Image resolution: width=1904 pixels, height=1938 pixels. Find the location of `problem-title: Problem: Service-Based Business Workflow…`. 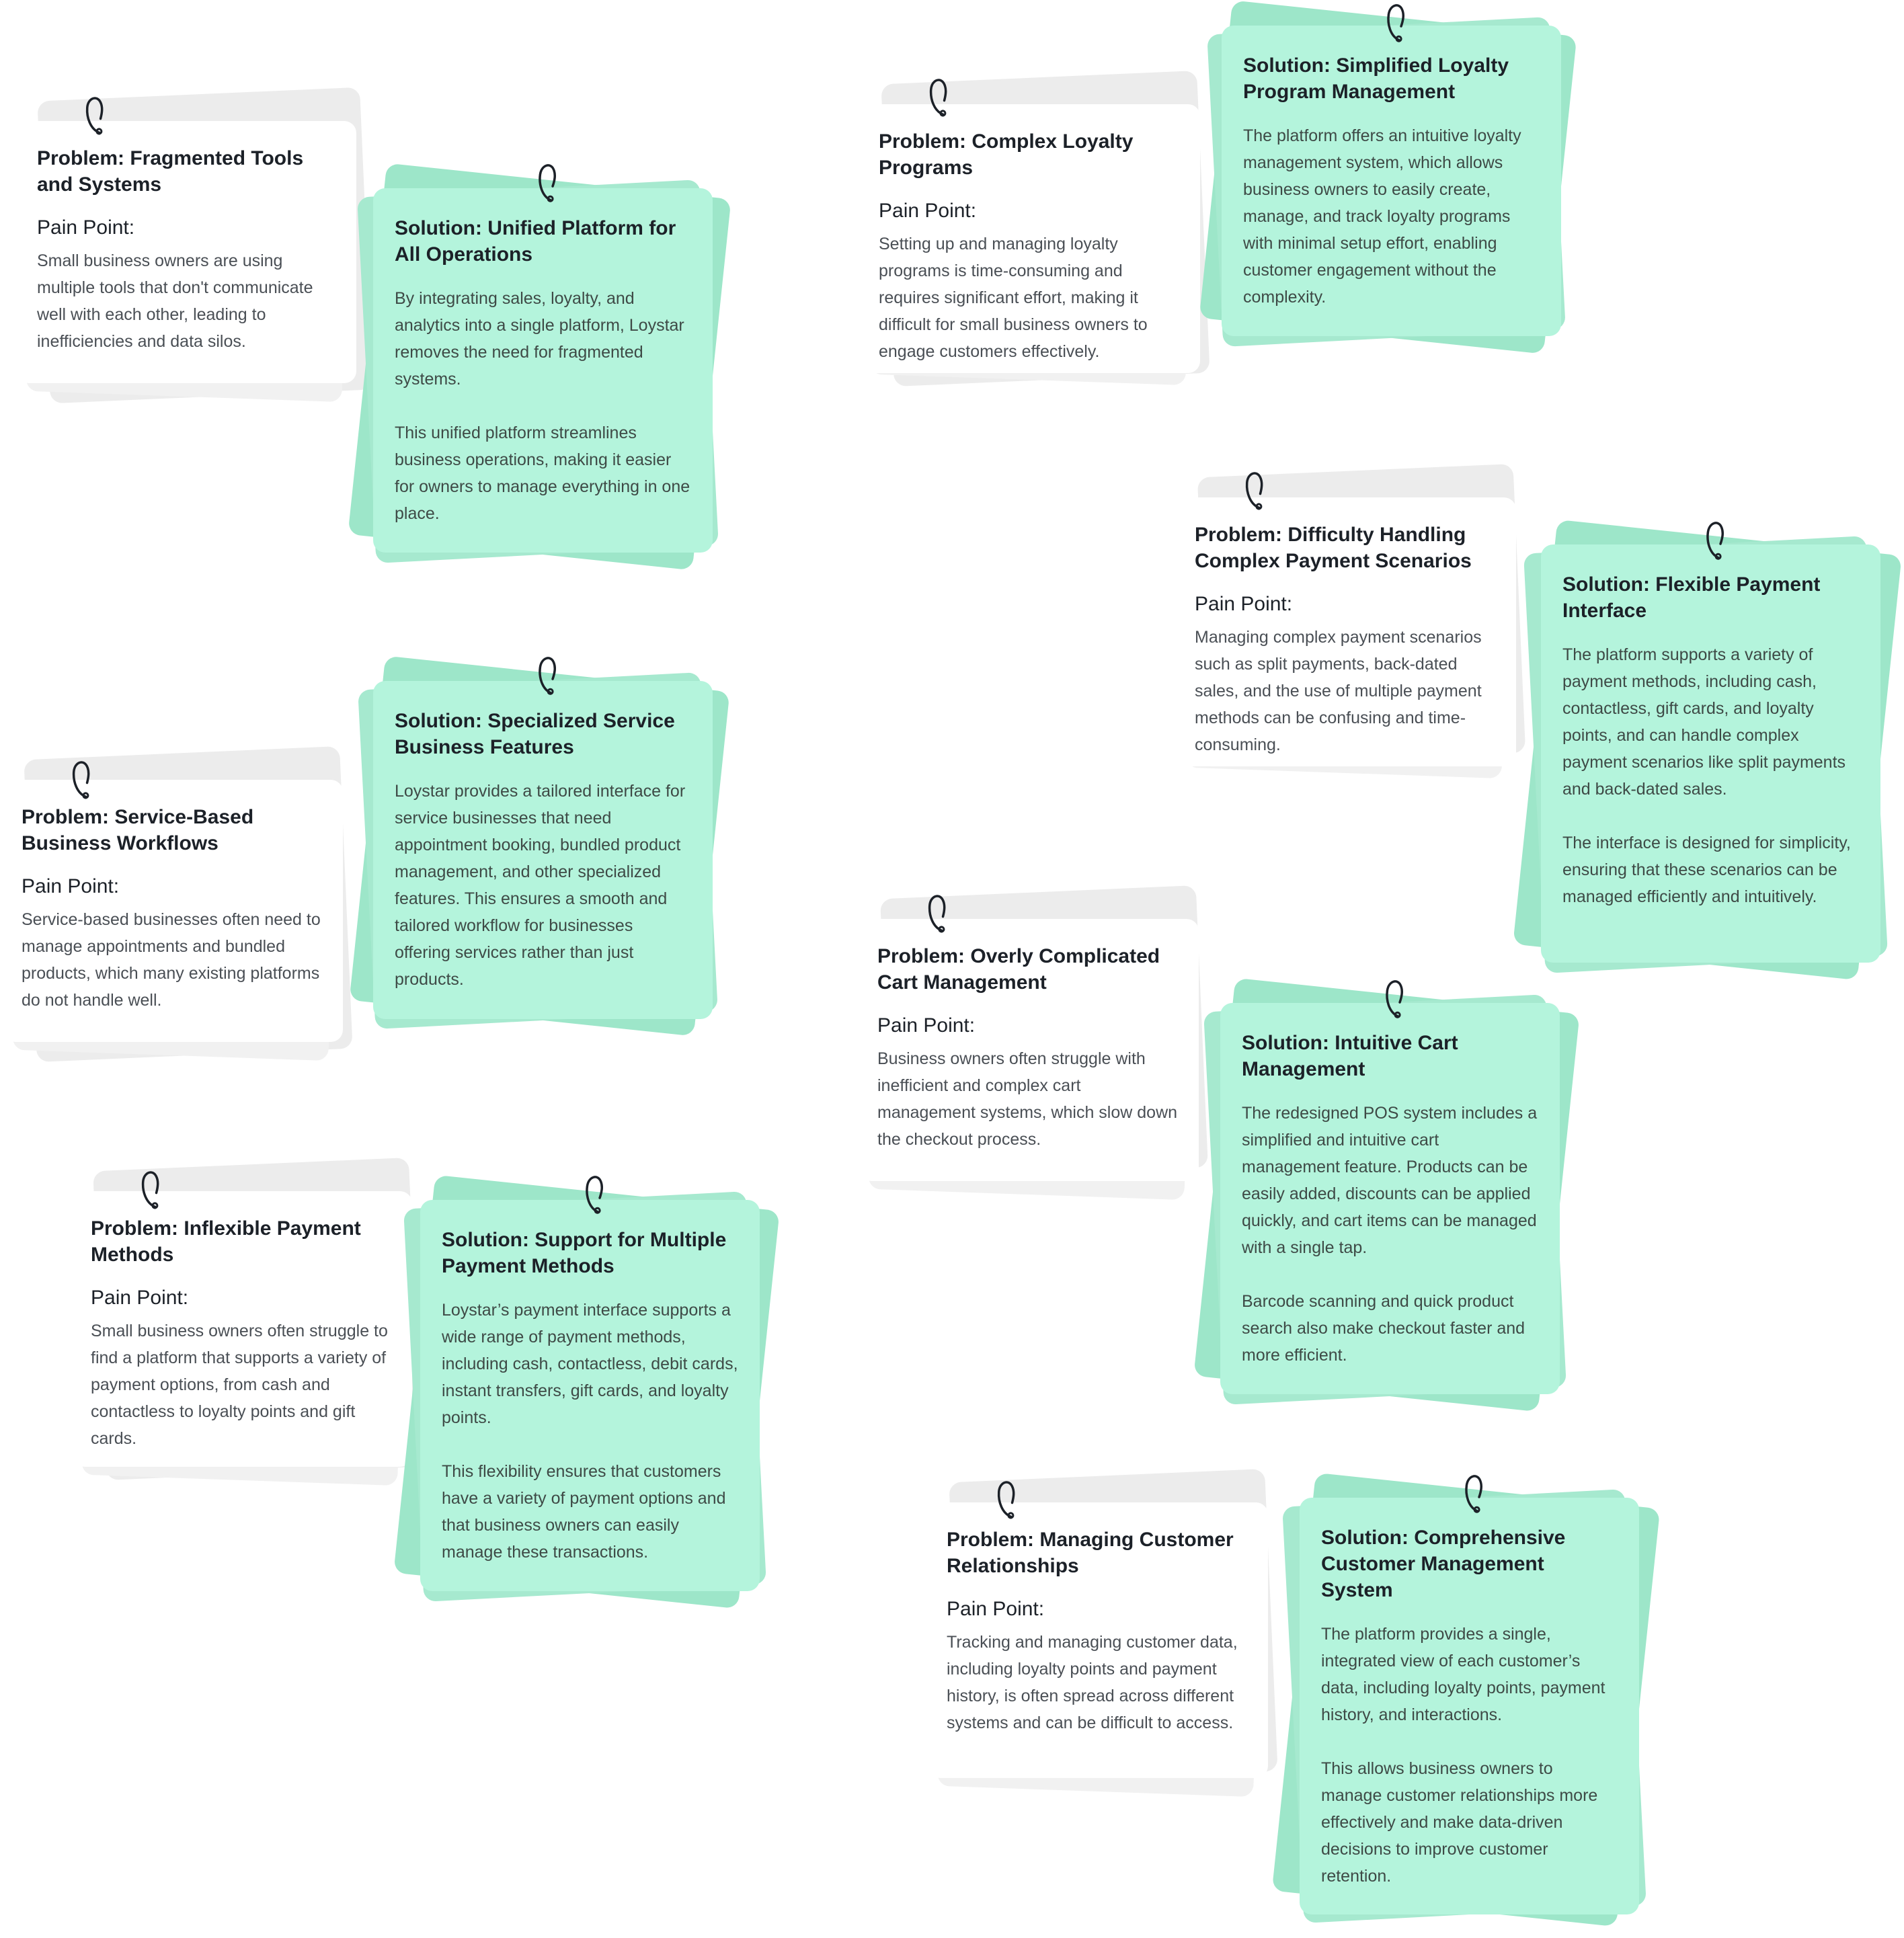

problem-title: Problem: Service-Based Business Workflow… is located at coordinates (138, 830).